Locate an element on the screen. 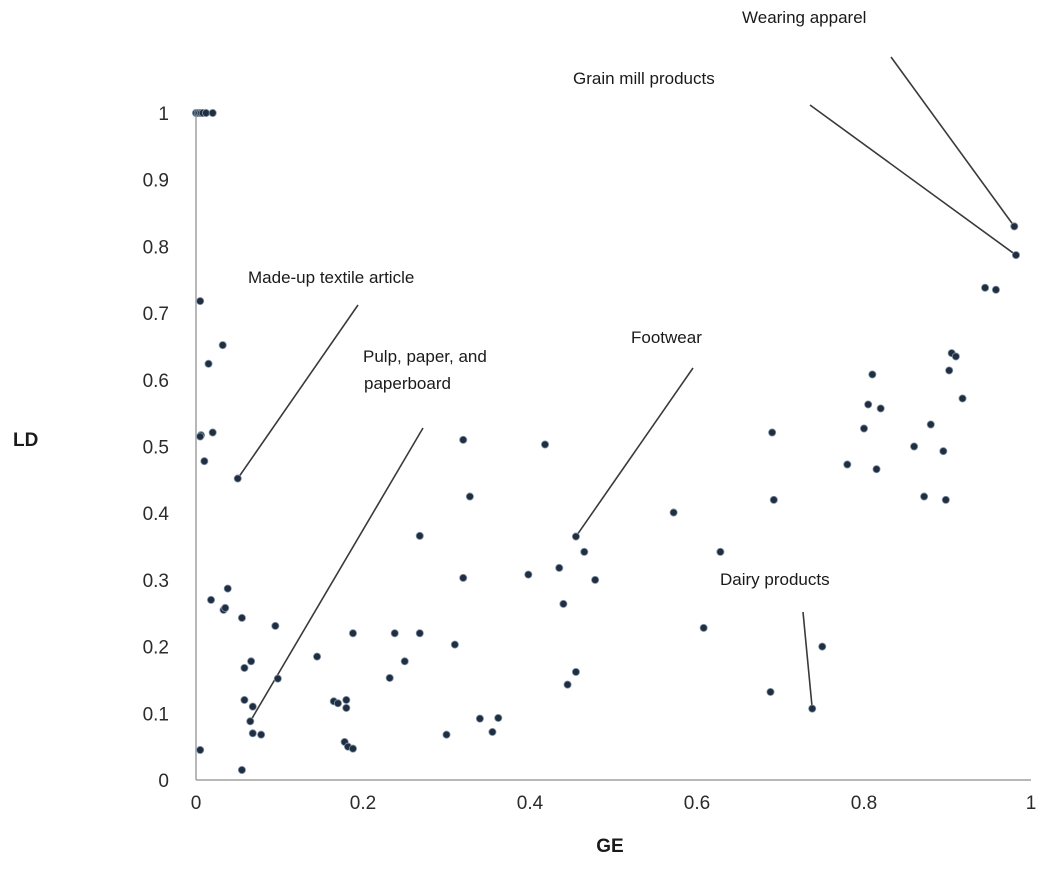 This screenshot has height=888, width=1046. y-tick-label: 0.6 is located at coordinates (156, 381).